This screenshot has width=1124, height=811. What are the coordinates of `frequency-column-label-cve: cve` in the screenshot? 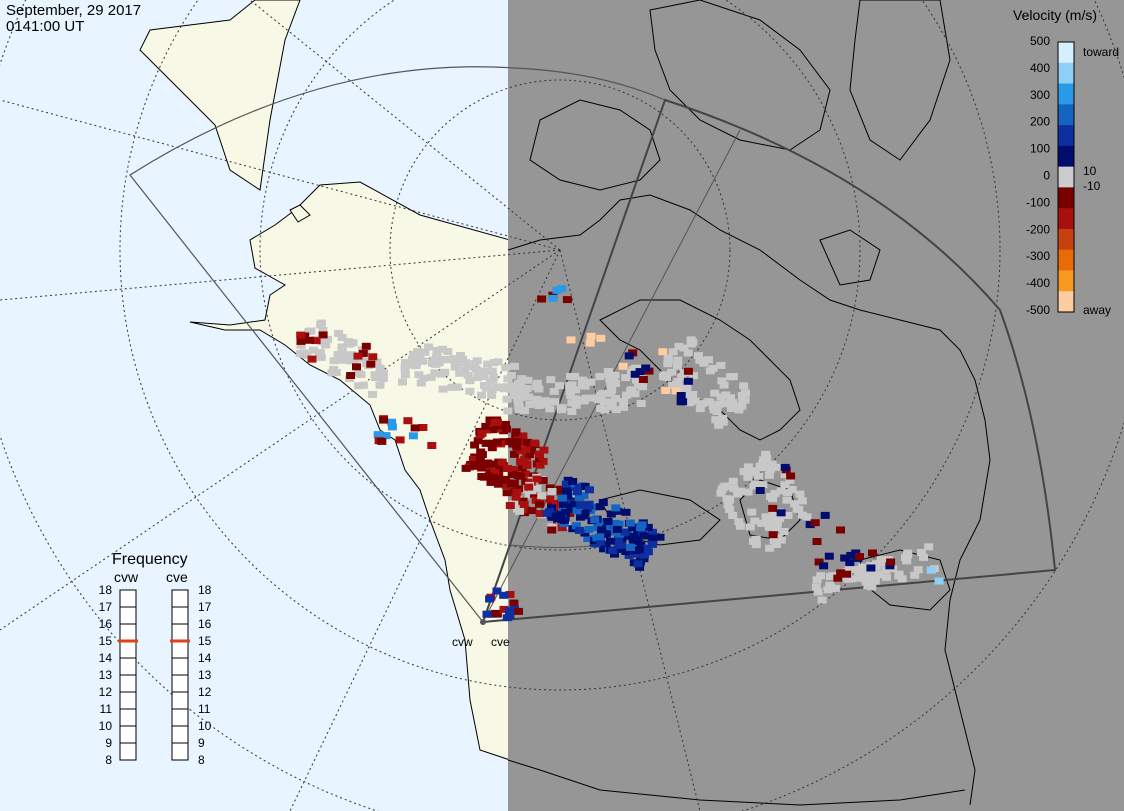 It's located at (177, 577).